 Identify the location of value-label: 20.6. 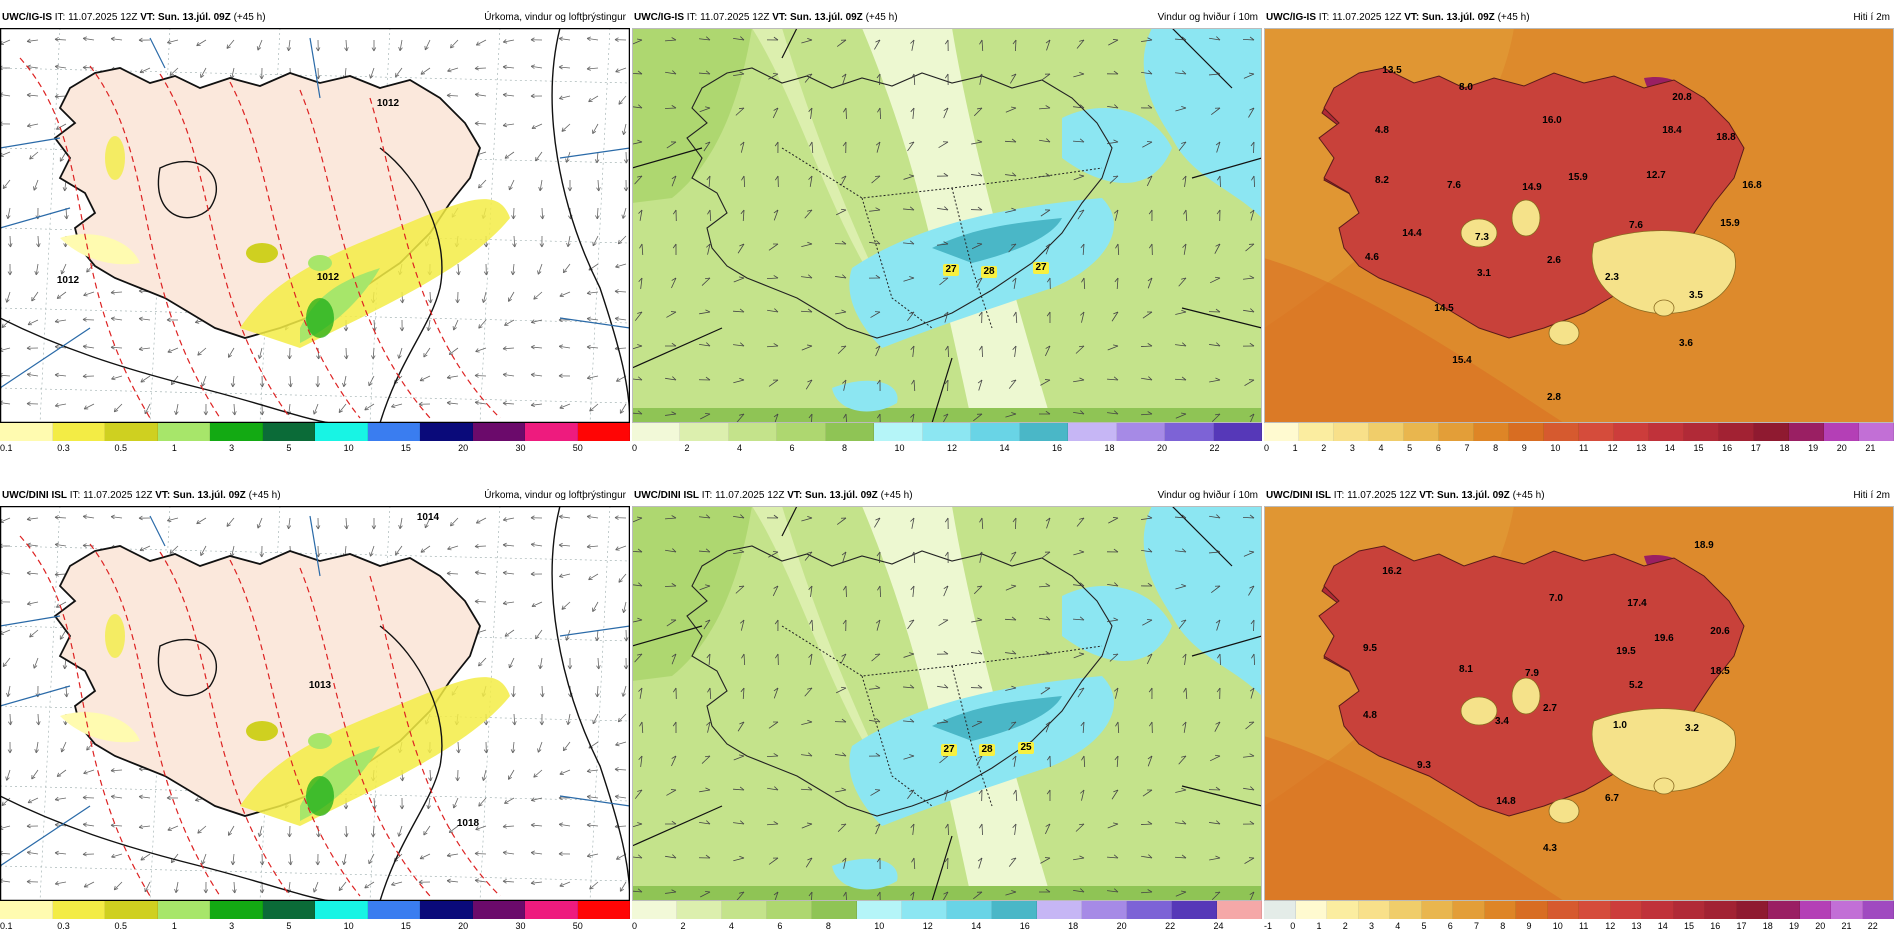
(1720, 631).